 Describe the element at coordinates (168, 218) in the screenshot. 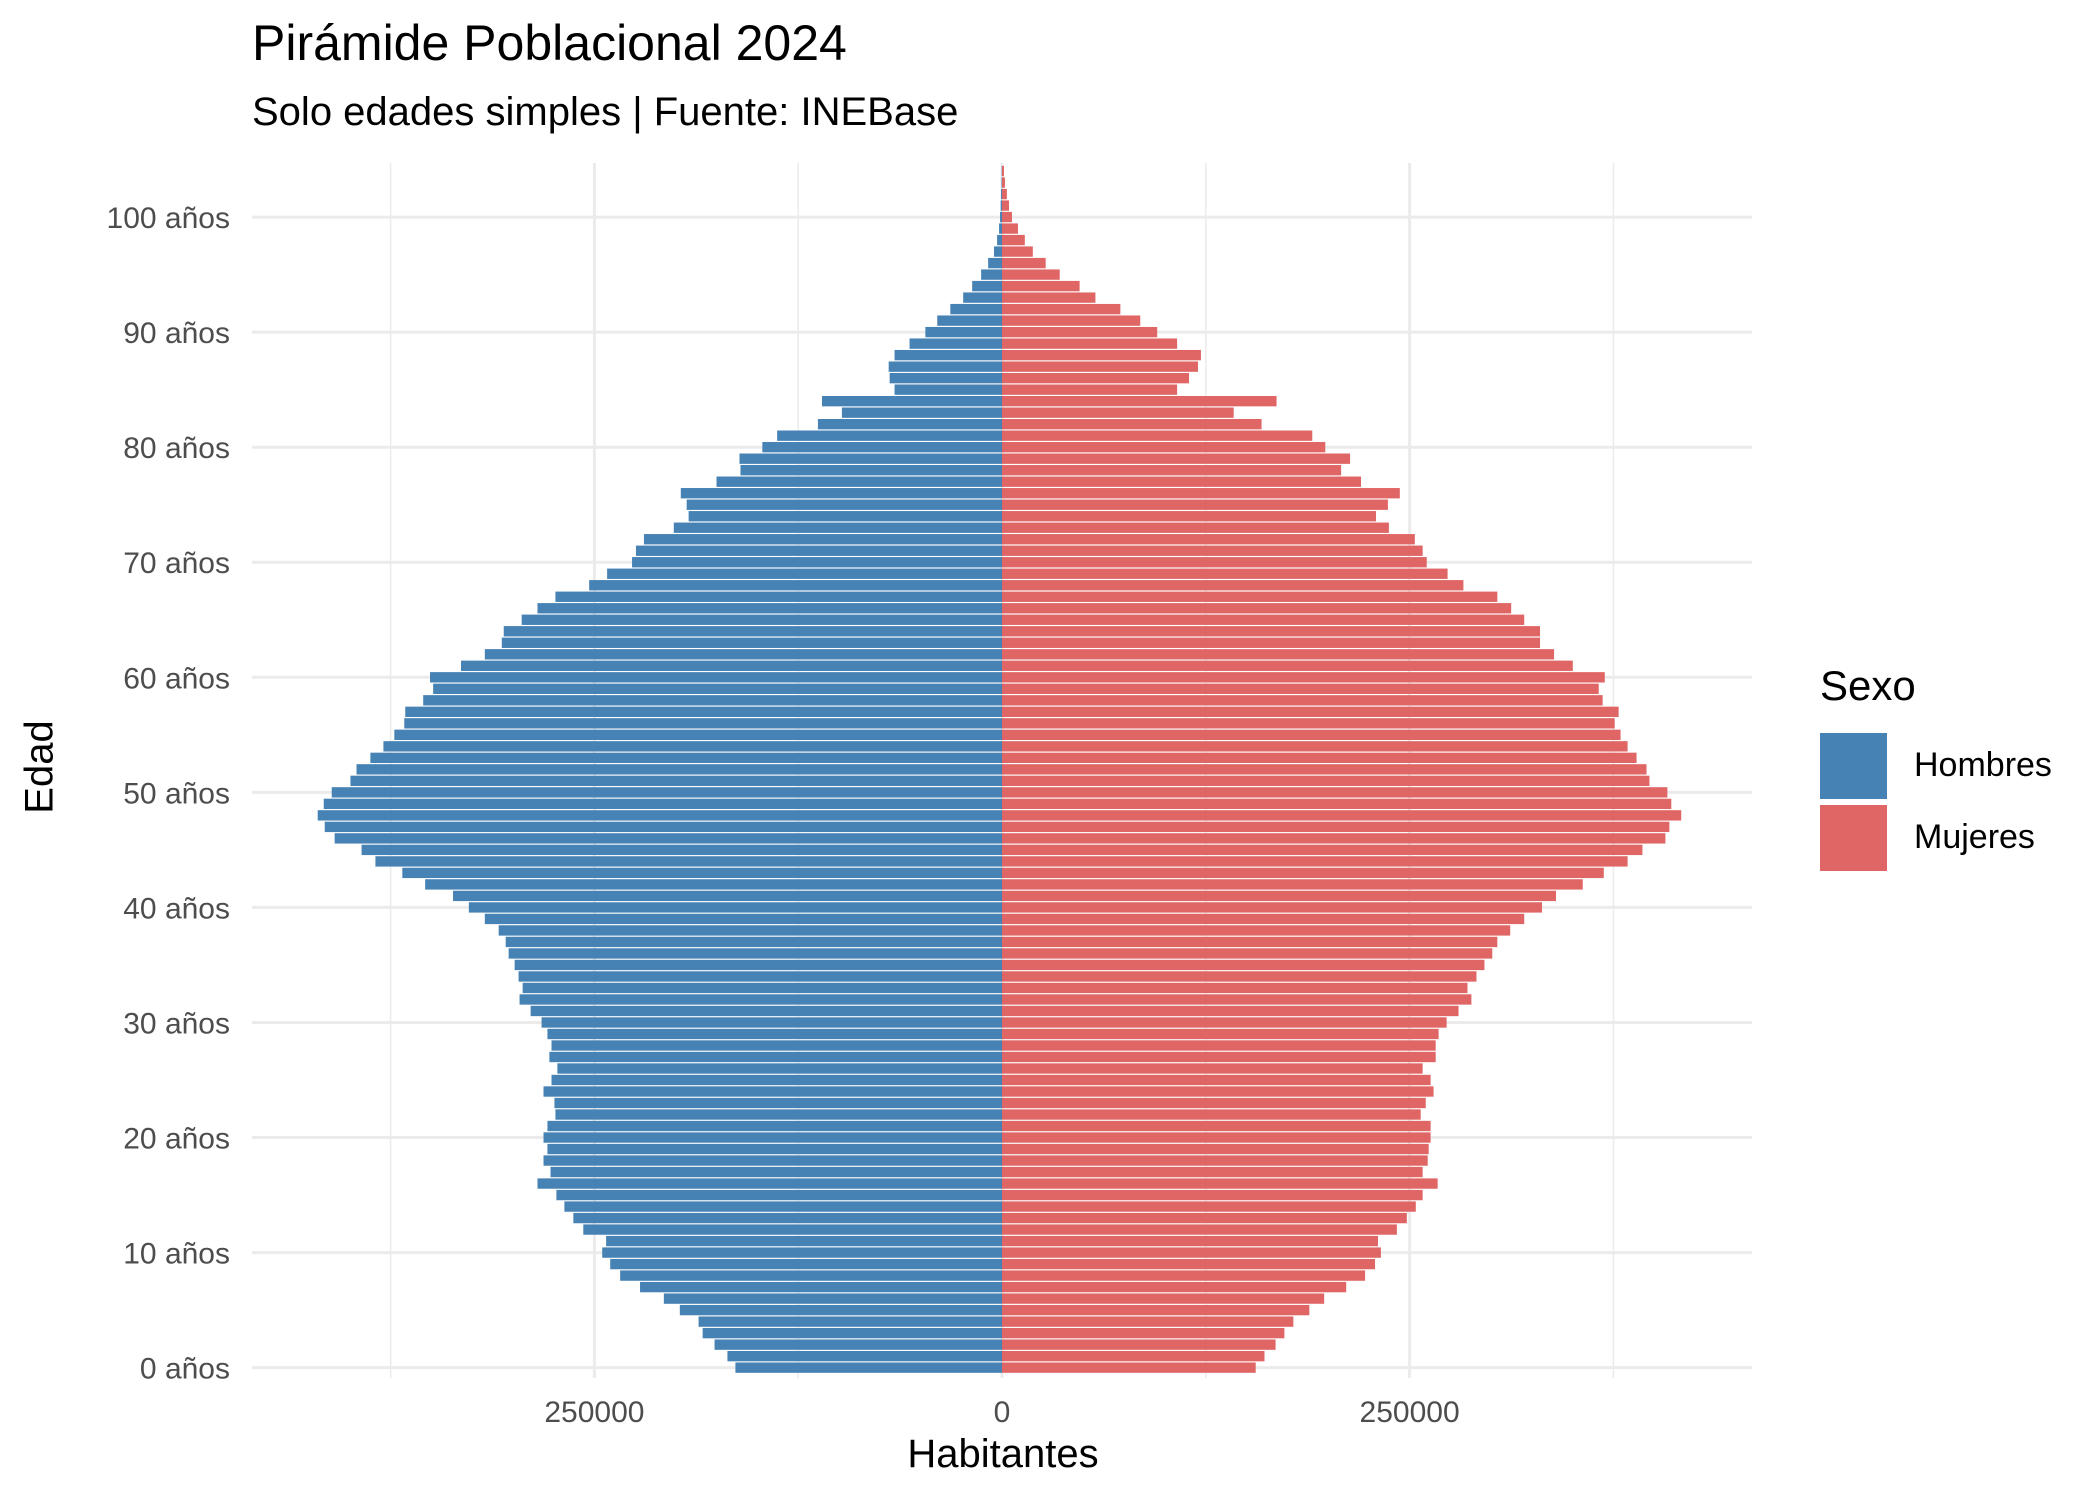

I see `y-tick-label: 100 años` at that location.